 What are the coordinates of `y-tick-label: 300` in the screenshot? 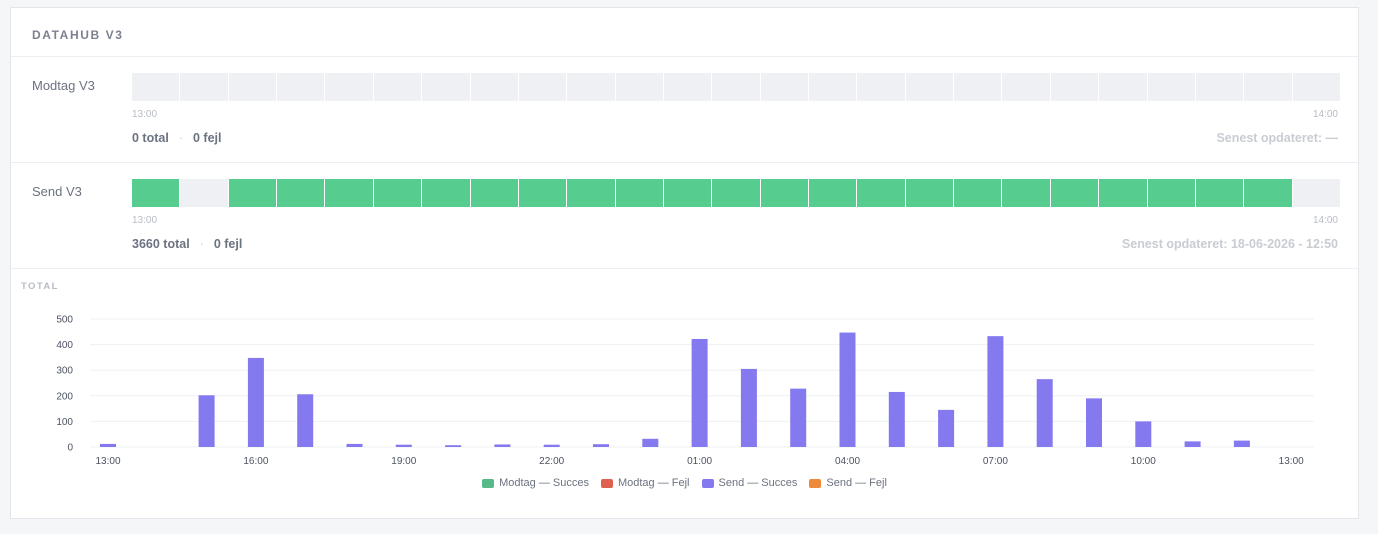 It's located at (64, 371).